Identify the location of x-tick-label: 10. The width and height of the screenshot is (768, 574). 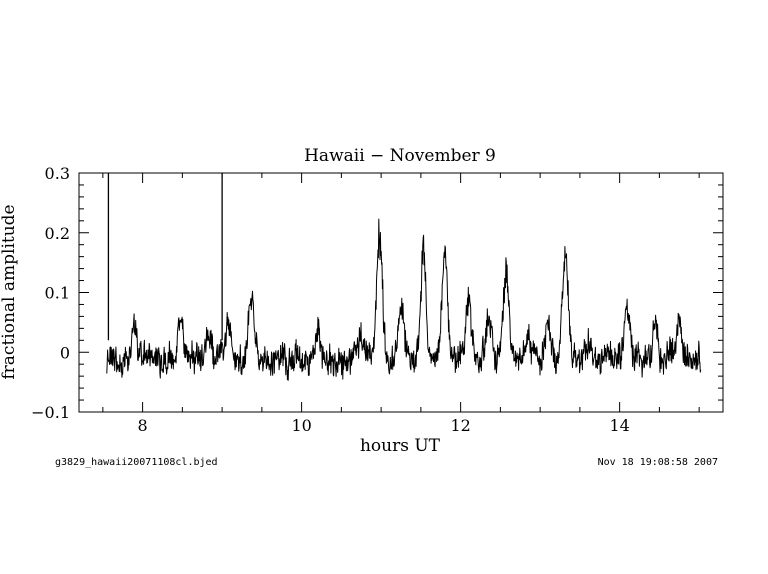
(301, 425).